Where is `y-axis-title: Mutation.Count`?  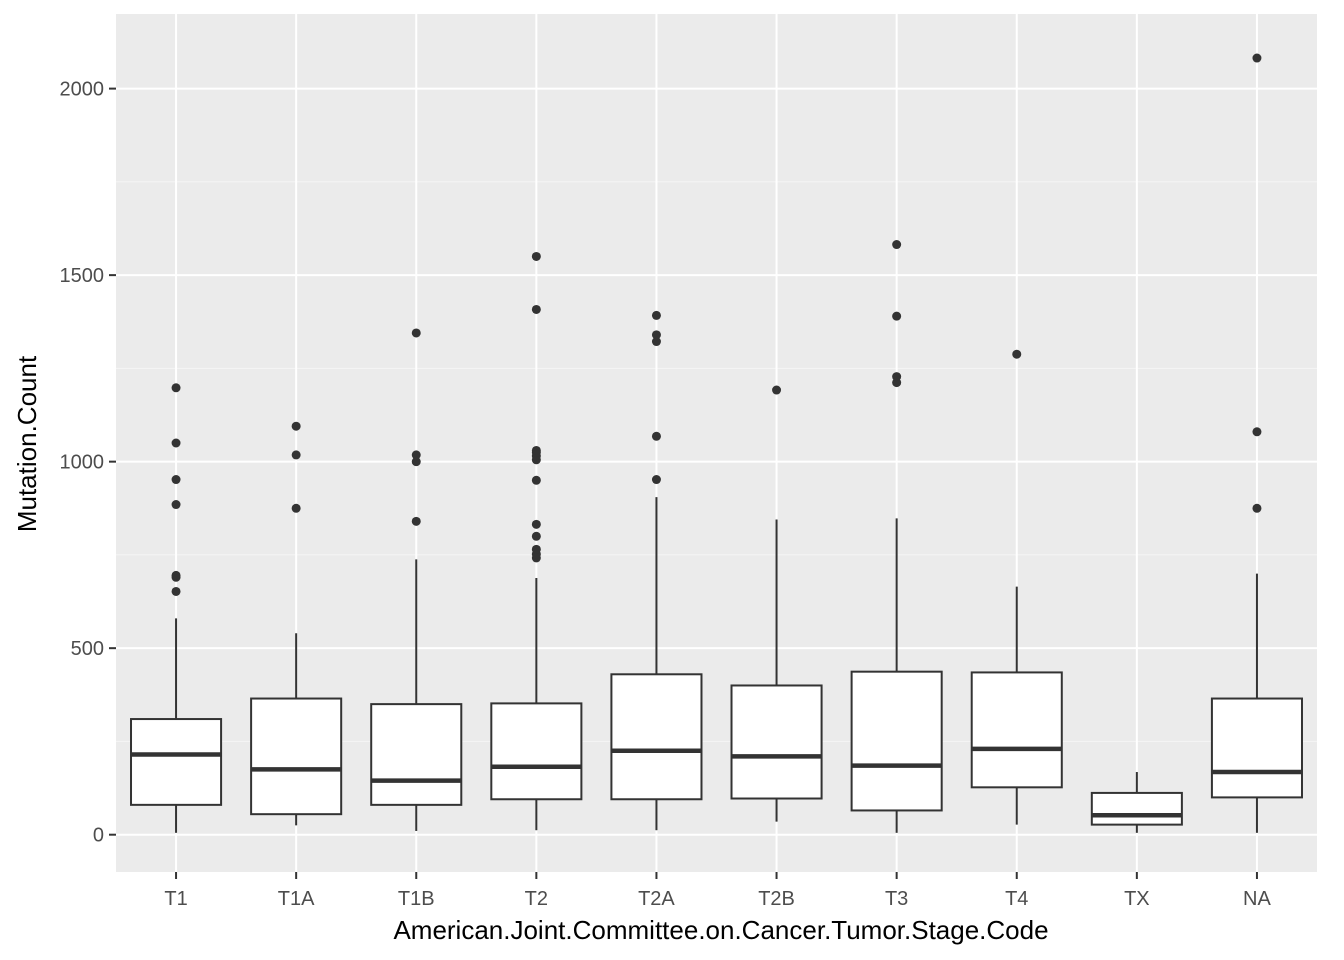
y-axis-title: Mutation.Count is located at coordinates (27, 443).